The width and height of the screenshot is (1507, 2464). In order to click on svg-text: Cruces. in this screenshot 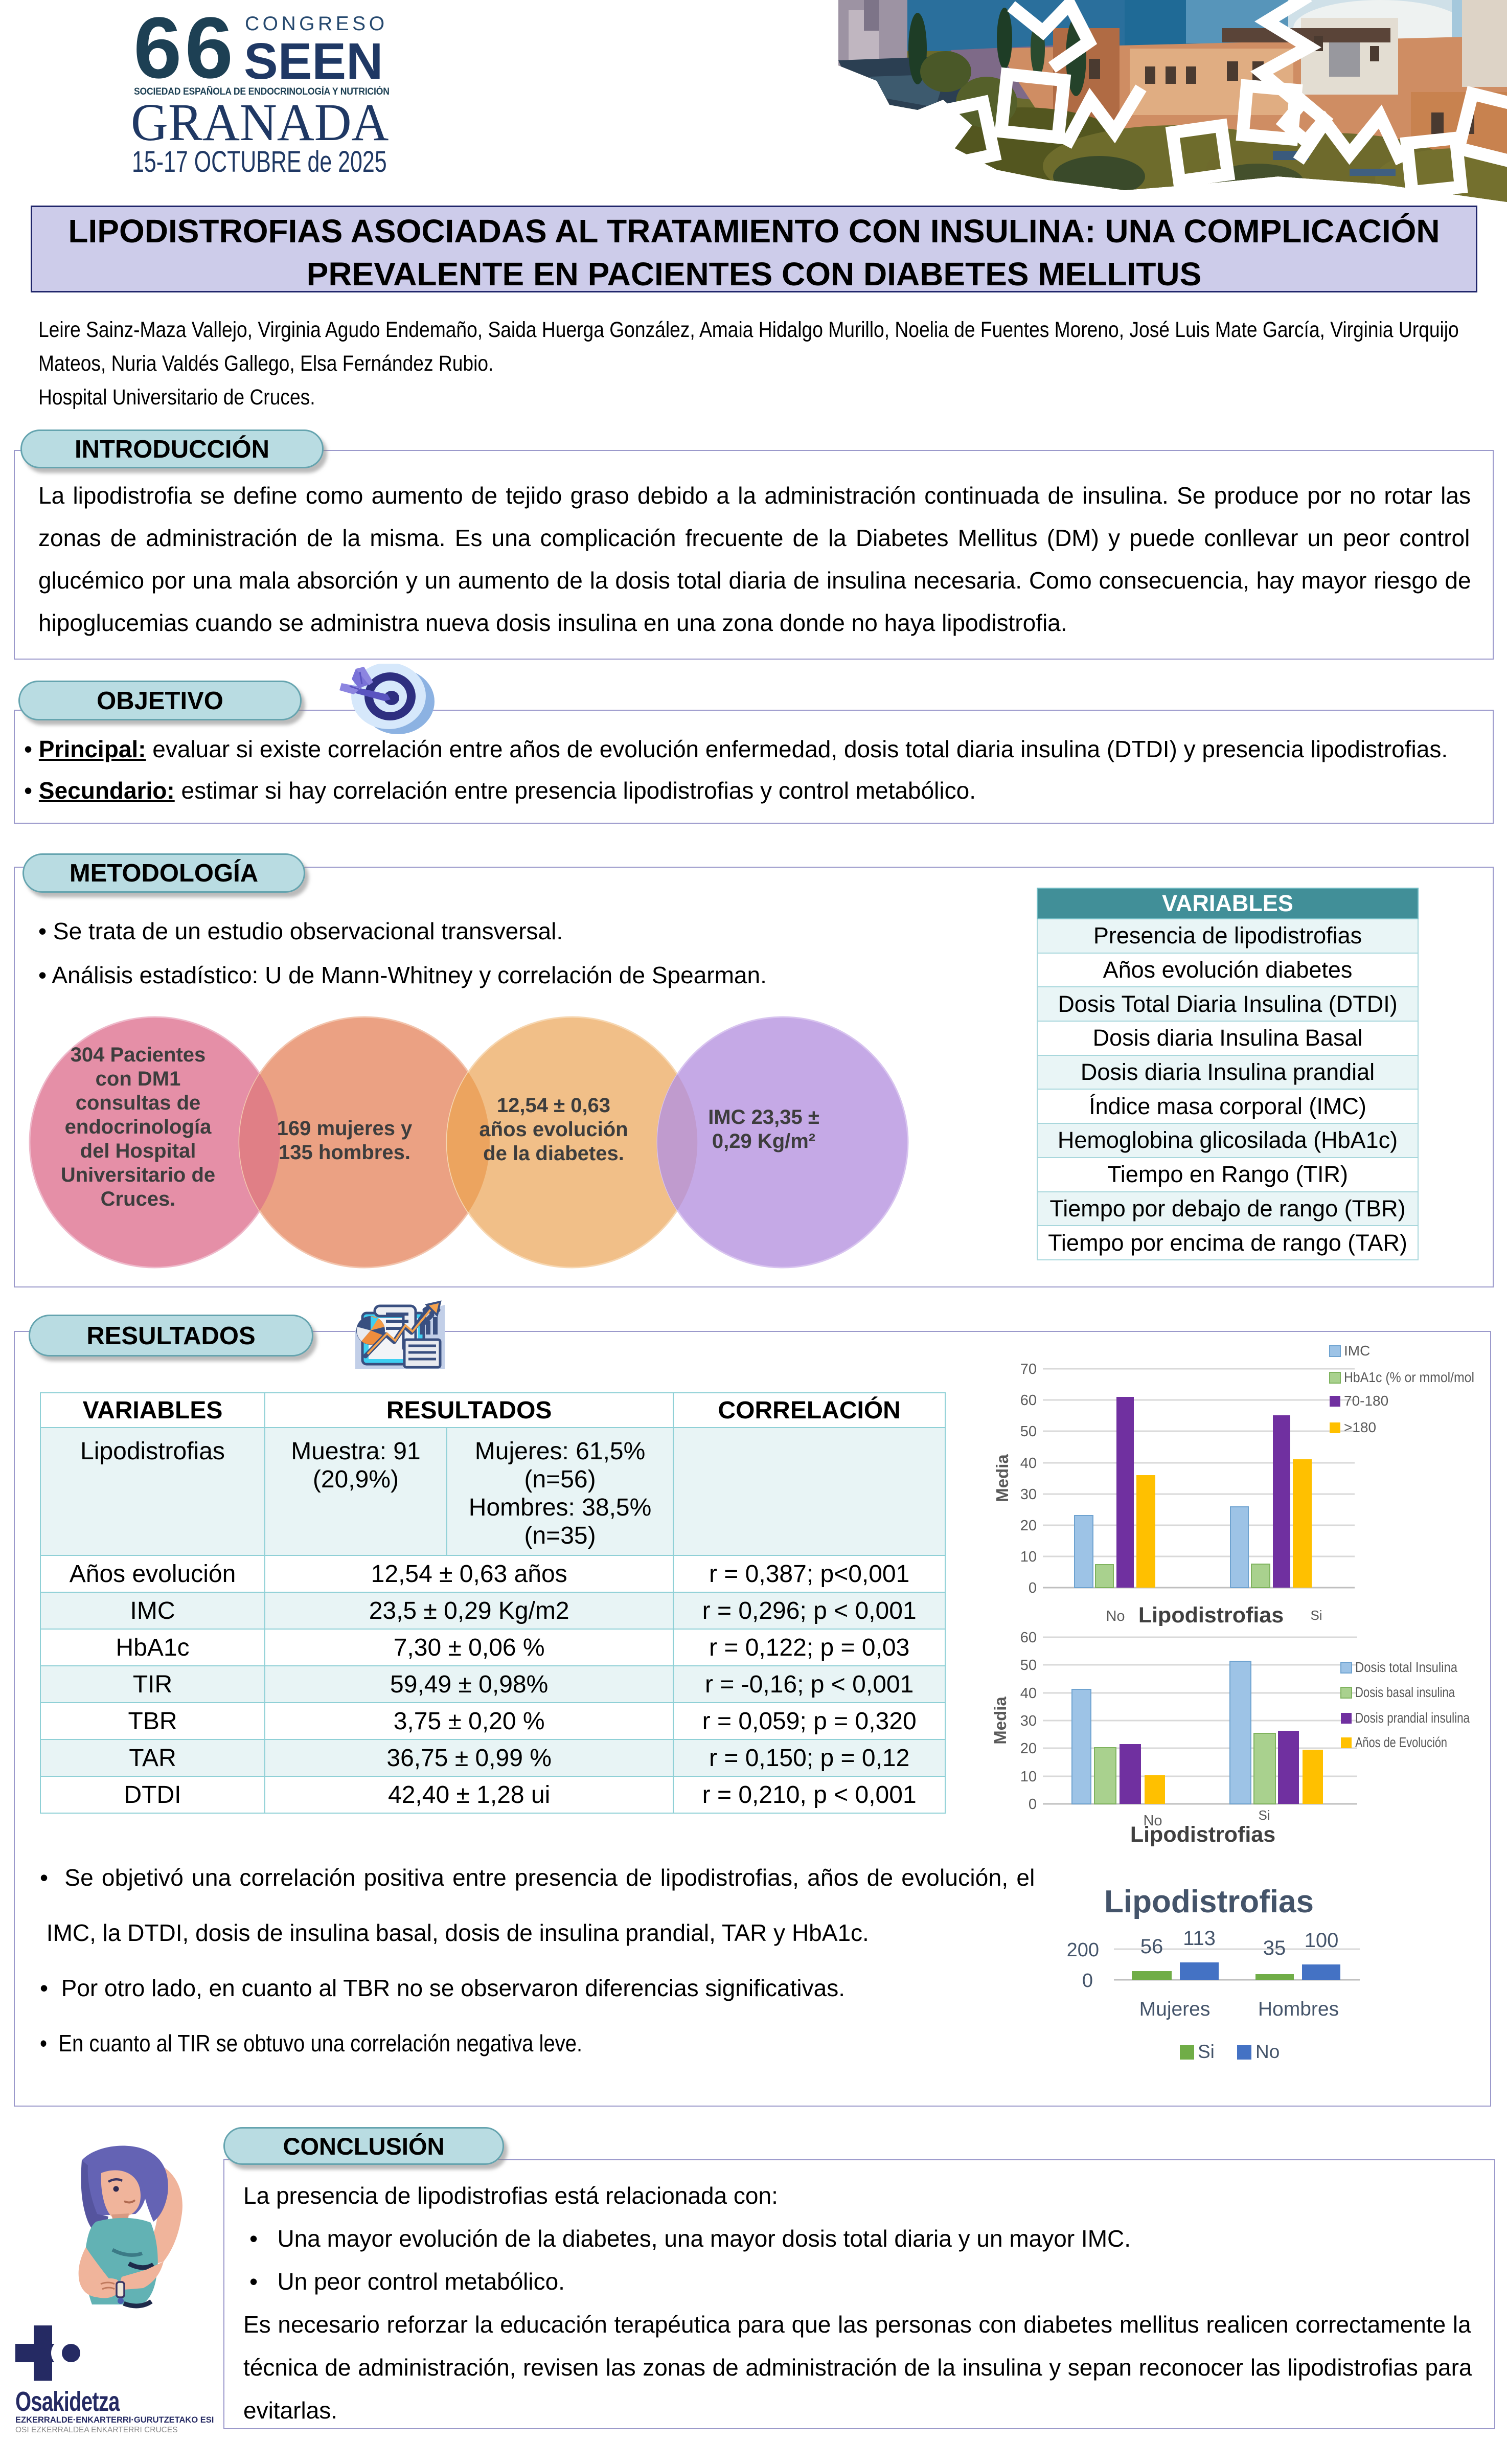, I will do `click(138, 1199)`.